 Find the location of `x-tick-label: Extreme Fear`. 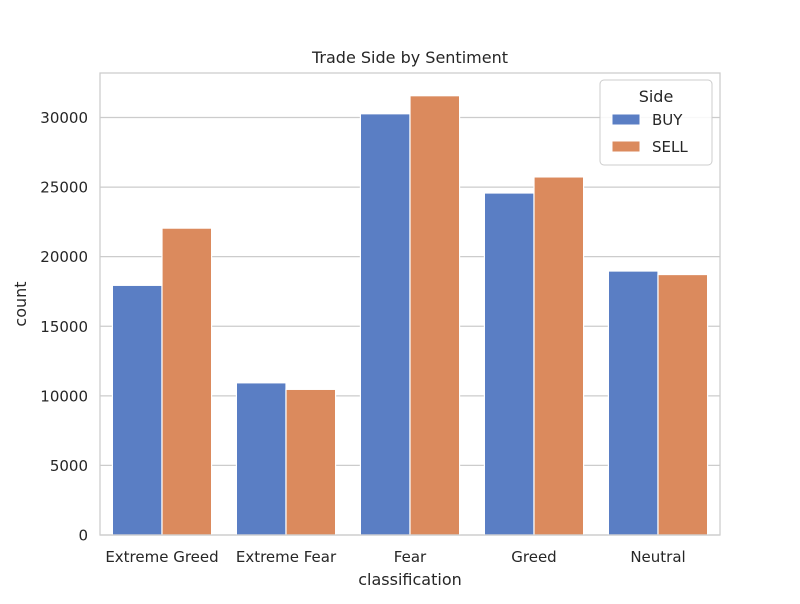

x-tick-label: Extreme Fear is located at coordinates (286, 557).